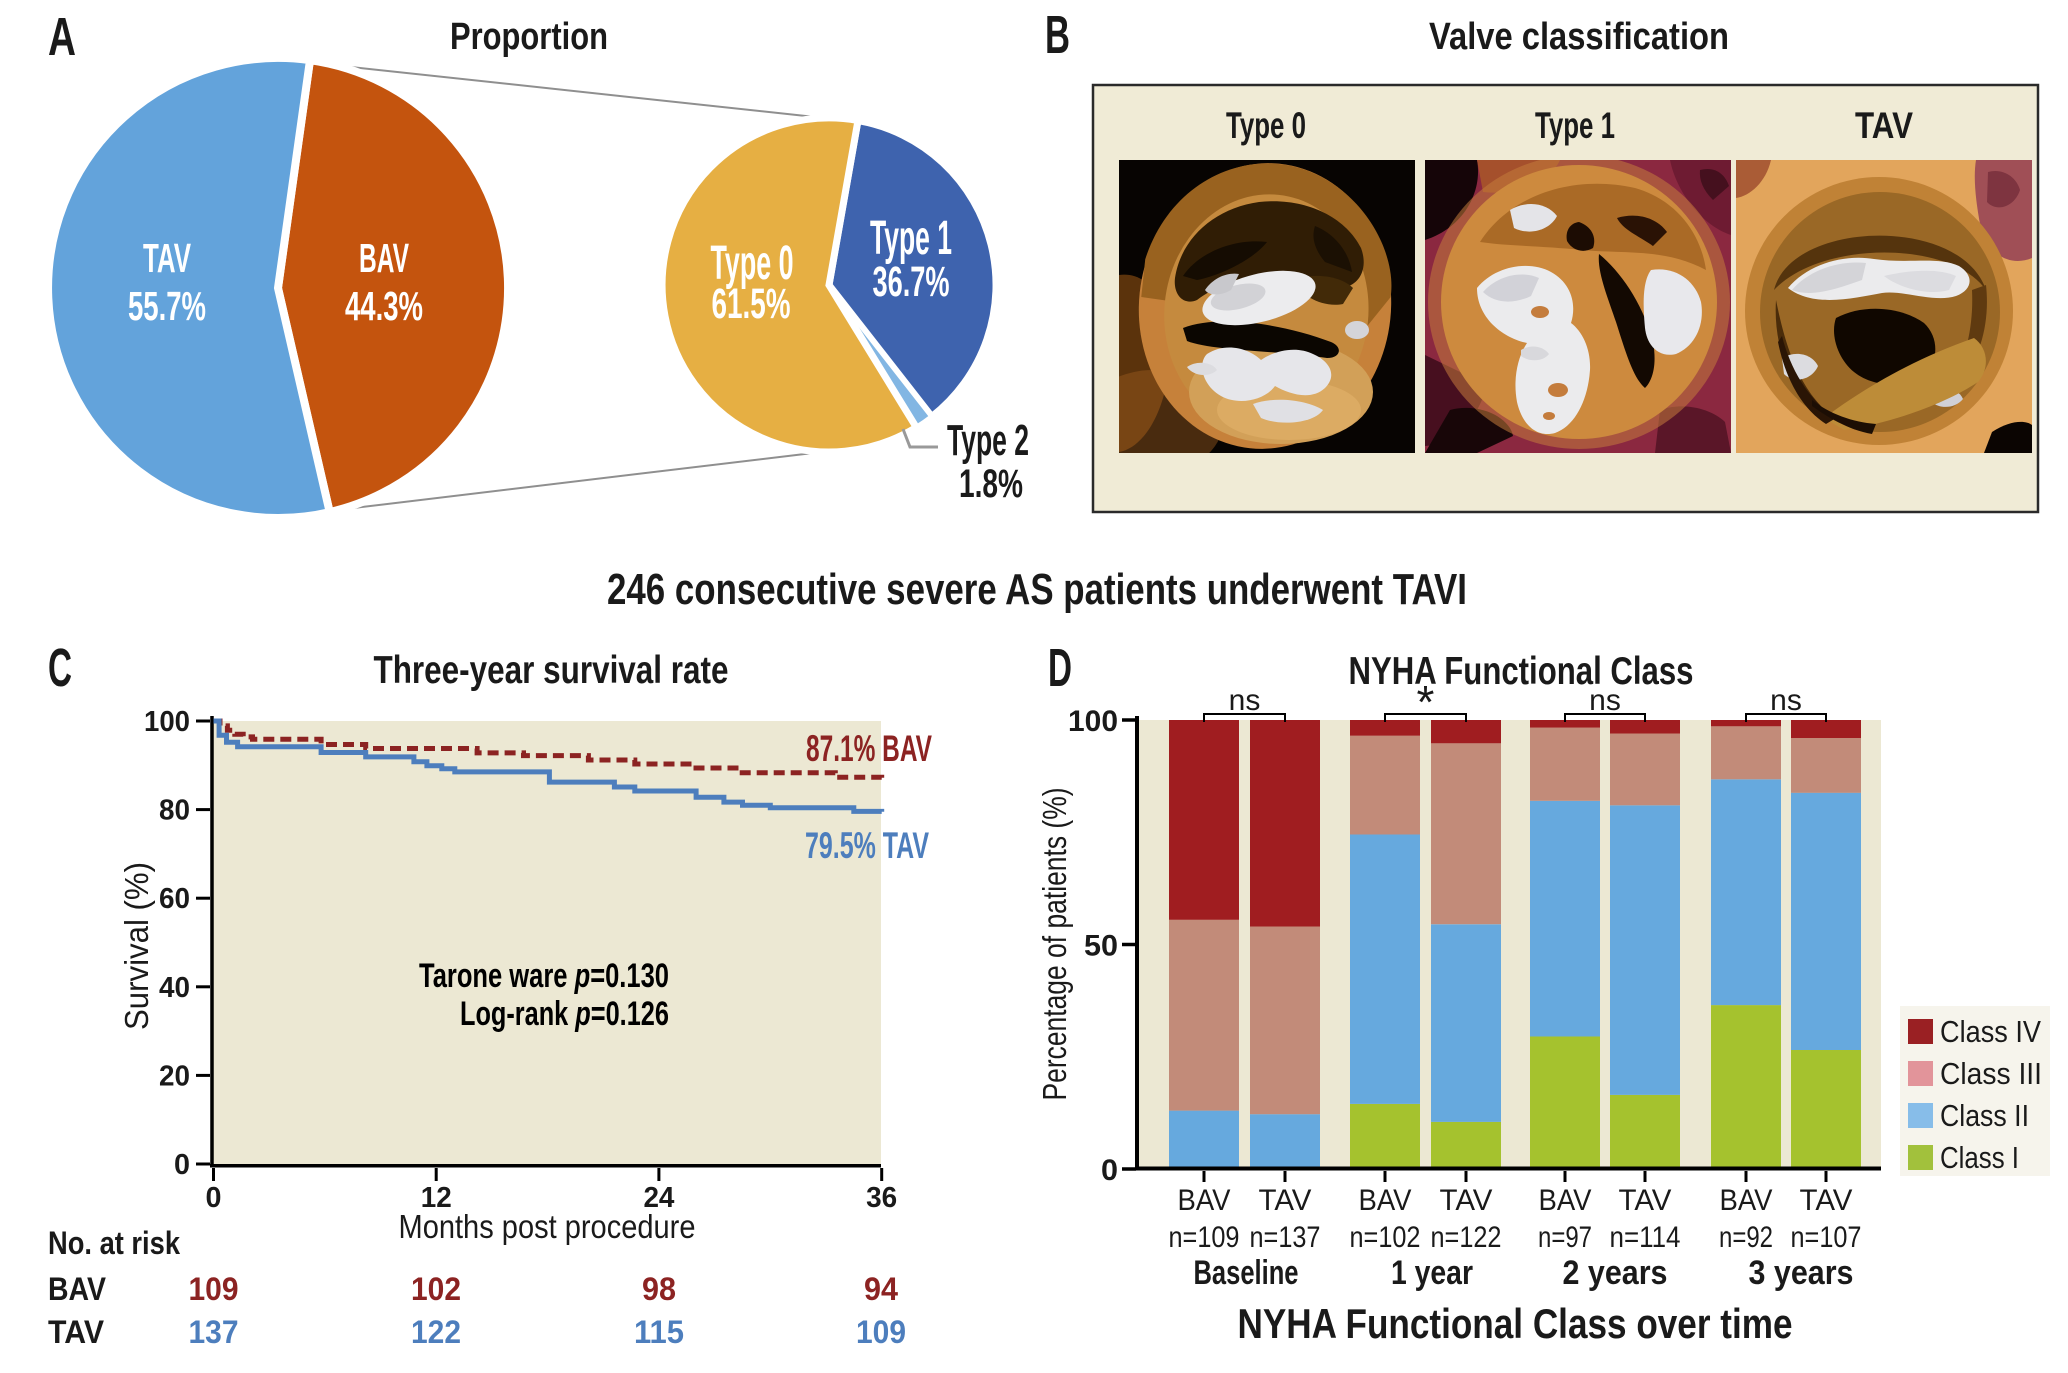 The height and width of the screenshot is (1373, 2068). I want to click on svg-text: n=122, so click(1466, 1237).